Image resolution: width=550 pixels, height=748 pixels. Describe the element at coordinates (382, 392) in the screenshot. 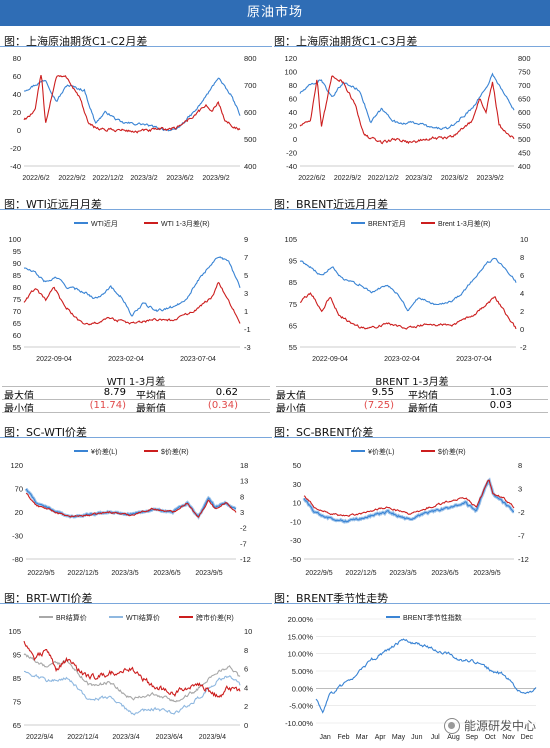

I see `stat-value: 9.55` at that location.